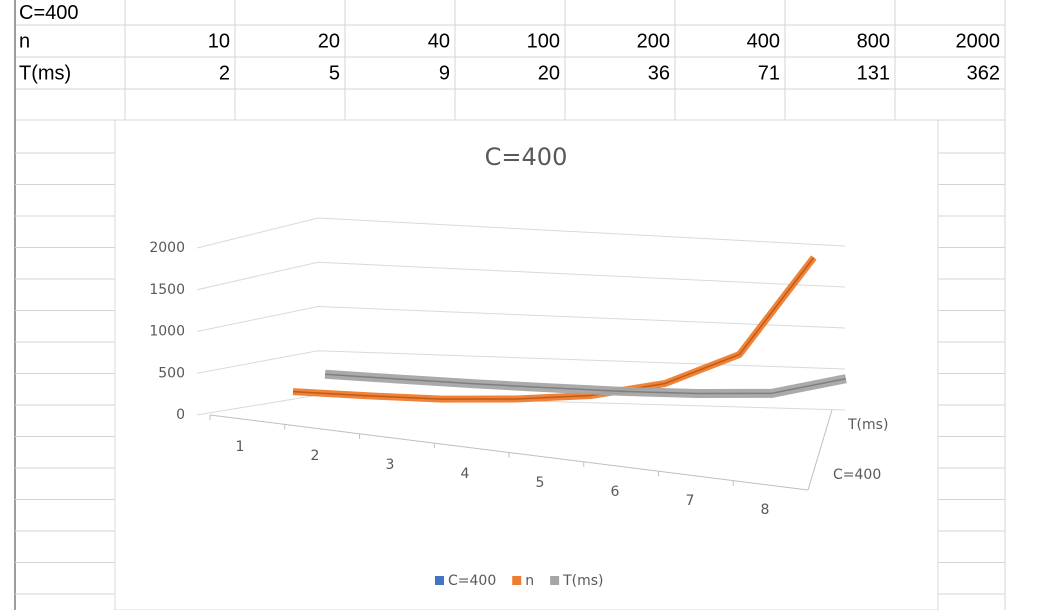 This screenshot has width=1039, height=614. What do you see at coordinates (526, 157) in the screenshot?
I see `chart-title: C=400` at bounding box center [526, 157].